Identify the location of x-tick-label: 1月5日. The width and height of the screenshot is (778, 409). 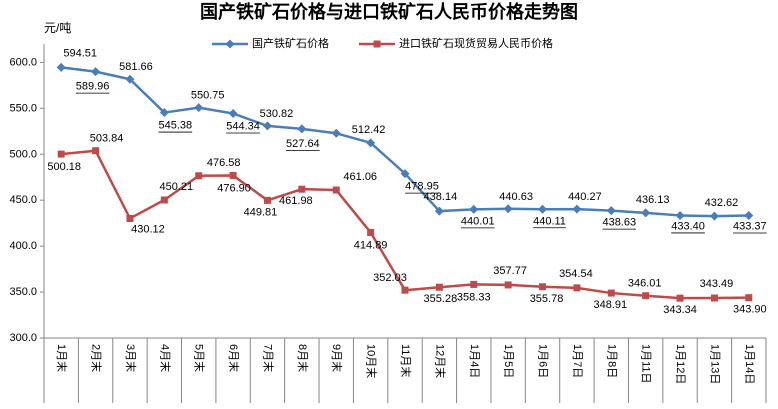
(508, 361).